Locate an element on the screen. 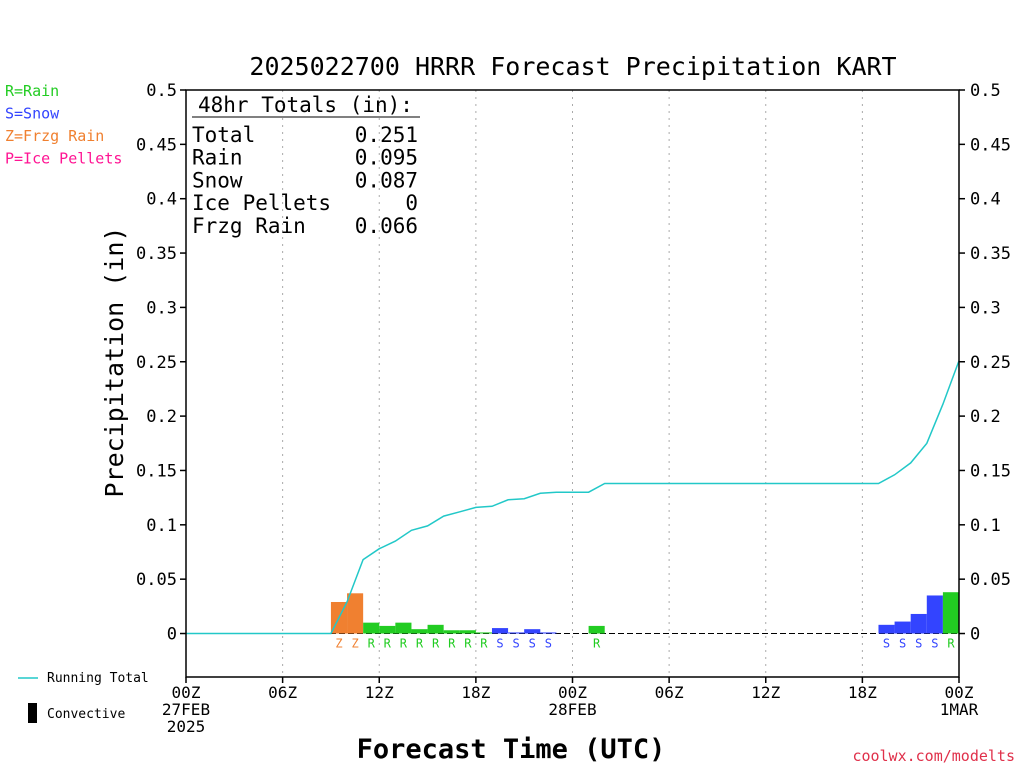 The width and height of the screenshot is (1024, 768). bar-h23 is located at coordinates (548, 633).